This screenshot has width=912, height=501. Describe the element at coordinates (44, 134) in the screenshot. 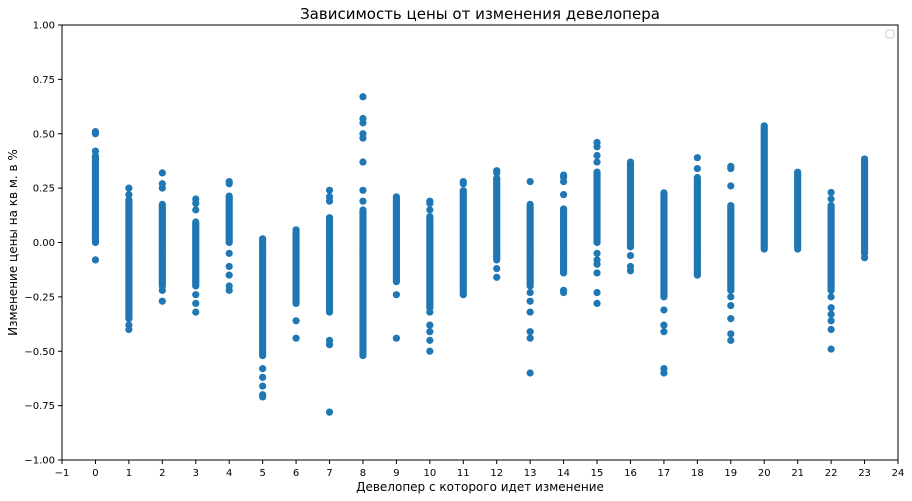

I see `y-tick-label: 0.50` at that location.